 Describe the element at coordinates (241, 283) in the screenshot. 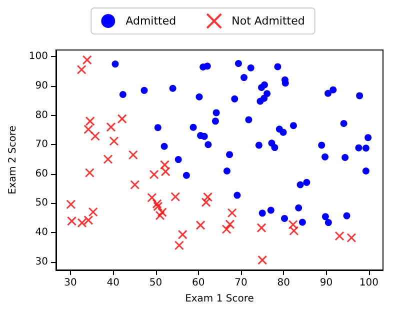

I see `x-tick-label: 70` at that location.